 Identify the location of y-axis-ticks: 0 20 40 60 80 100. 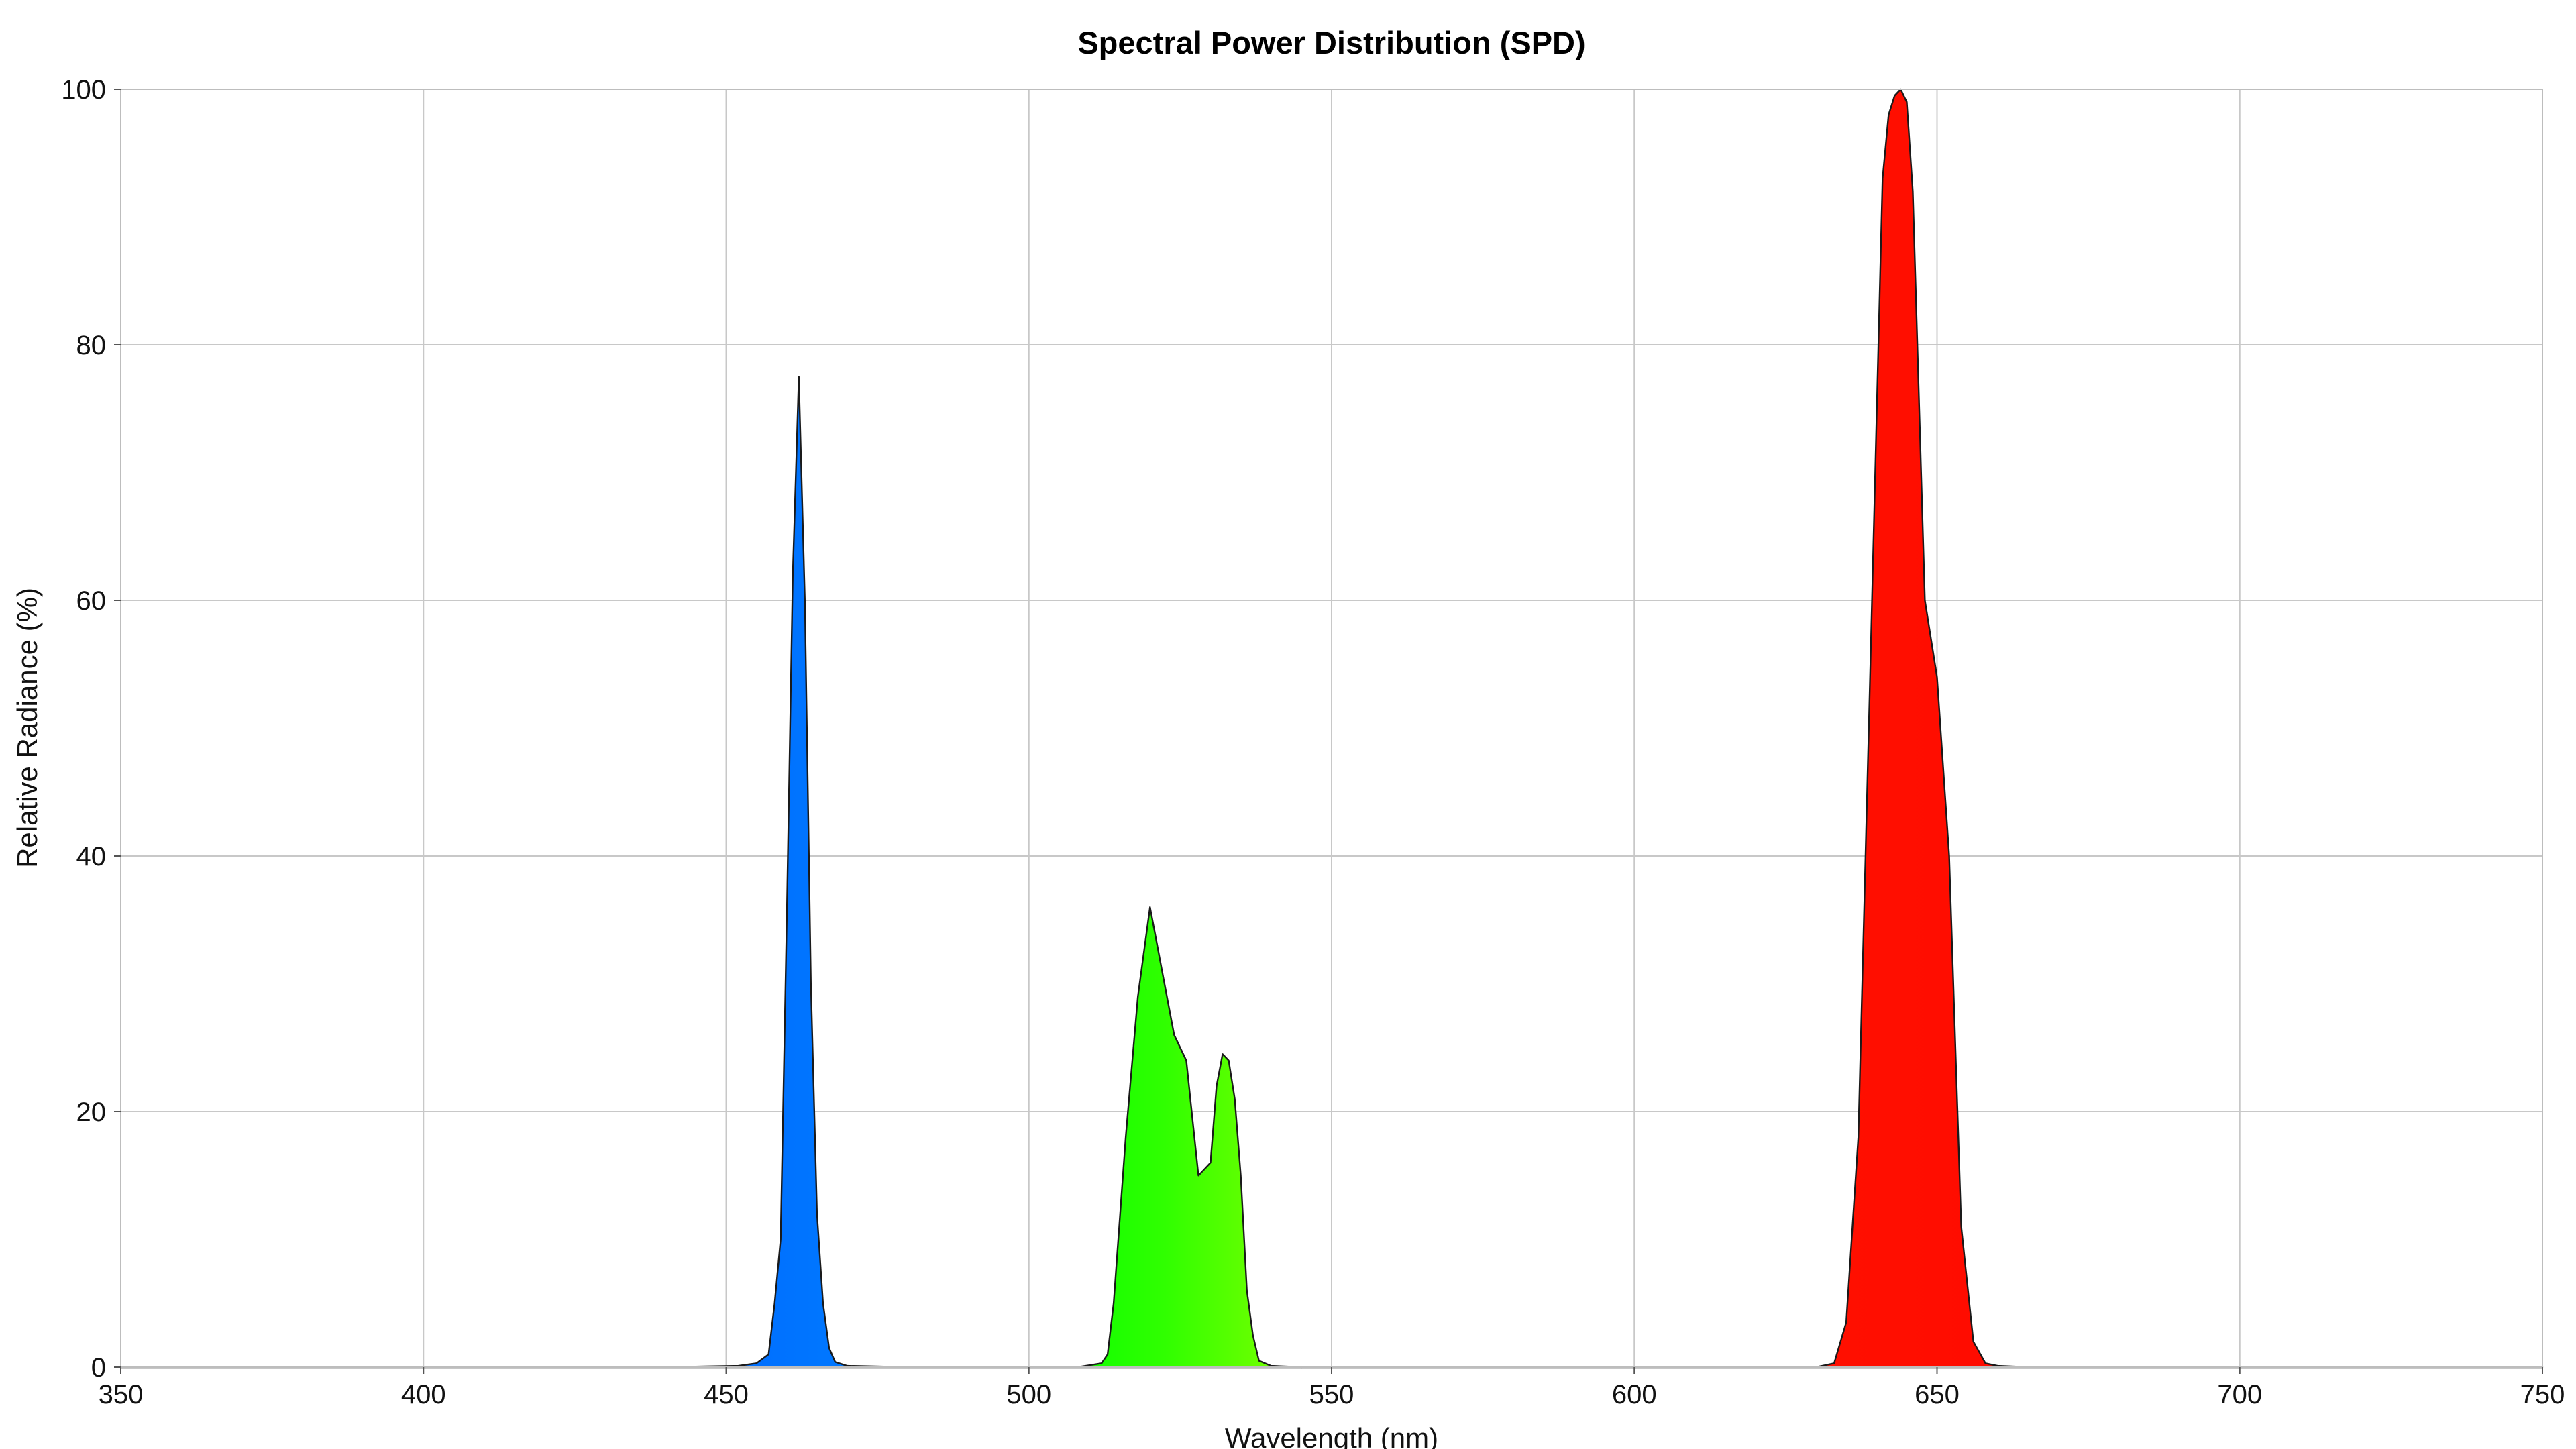
(91, 729).